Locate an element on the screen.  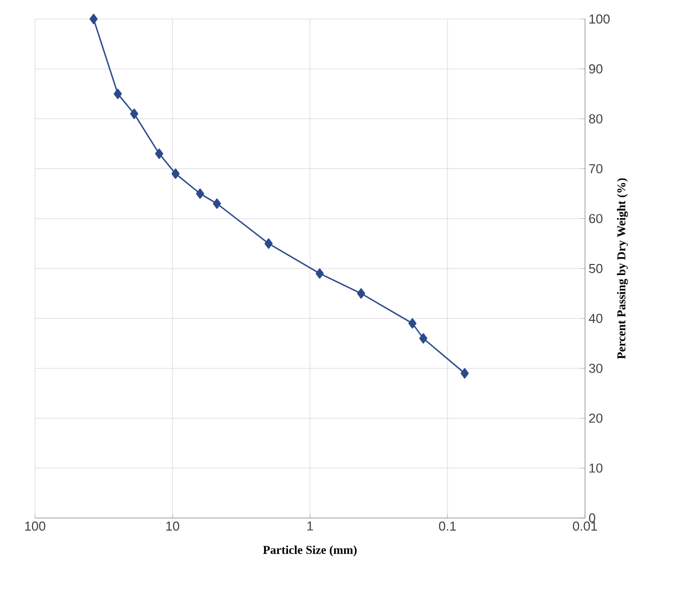
y-tick-label: 60 is located at coordinates (595, 219).